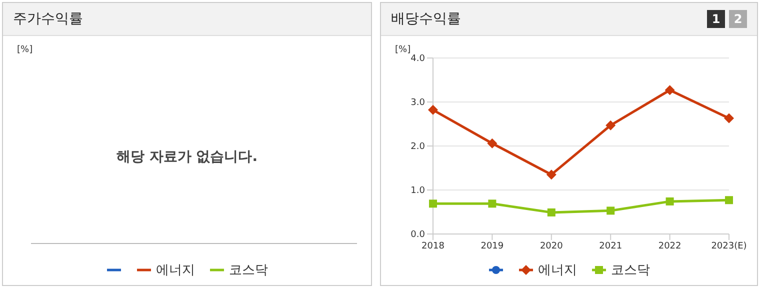 Image resolution: width=760 pixels, height=290 pixels. Describe the element at coordinates (403, 50) in the screenshot. I see `y-axis-title: [%]` at that location.